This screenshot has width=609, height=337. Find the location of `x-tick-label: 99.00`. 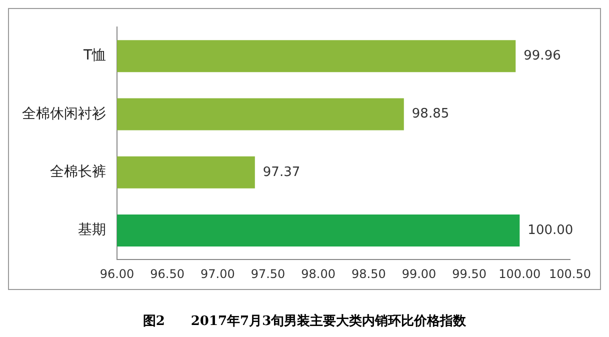

x-tick-label: 99.00 is located at coordinates (419, 273).